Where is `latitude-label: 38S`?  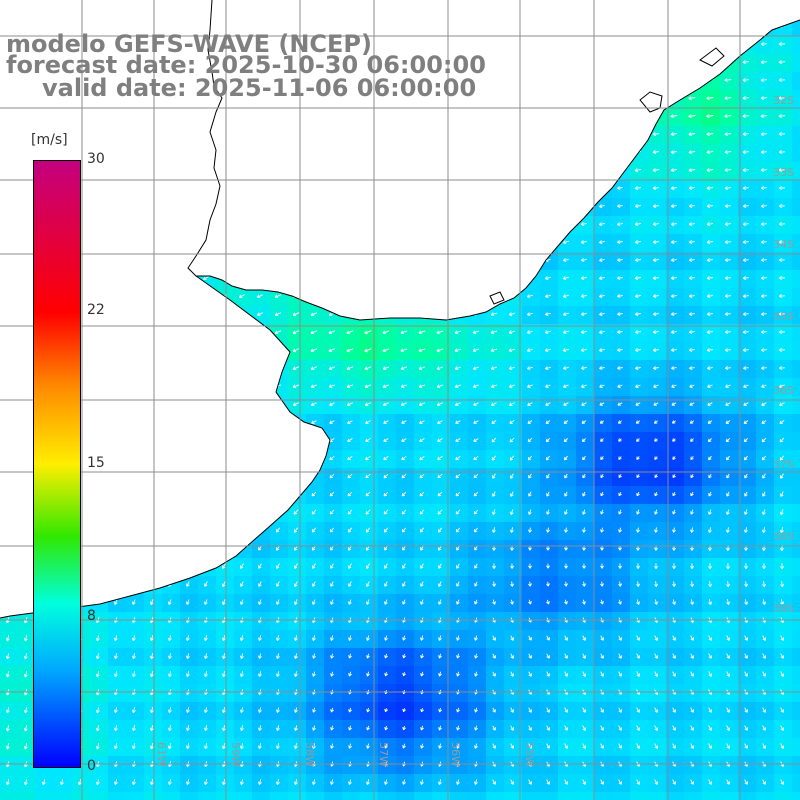 latitude-label: 38S is located at coordinates (783, 536).